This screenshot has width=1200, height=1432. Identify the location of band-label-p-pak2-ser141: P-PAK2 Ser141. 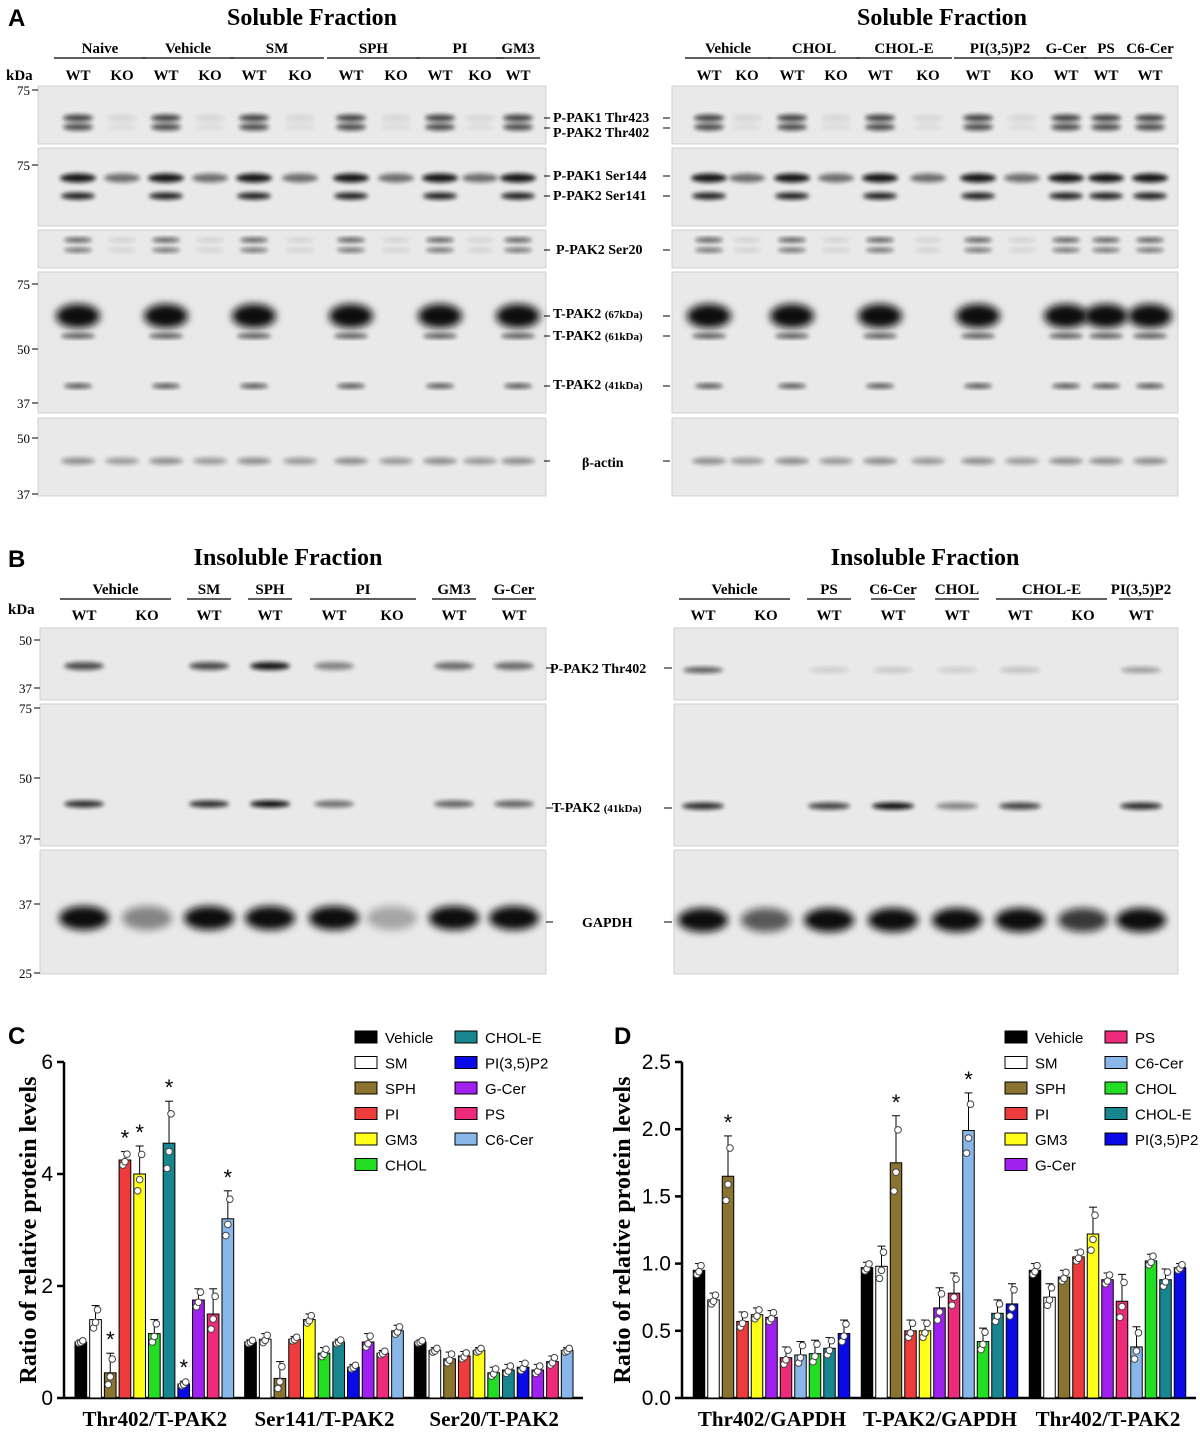
(599, 196).